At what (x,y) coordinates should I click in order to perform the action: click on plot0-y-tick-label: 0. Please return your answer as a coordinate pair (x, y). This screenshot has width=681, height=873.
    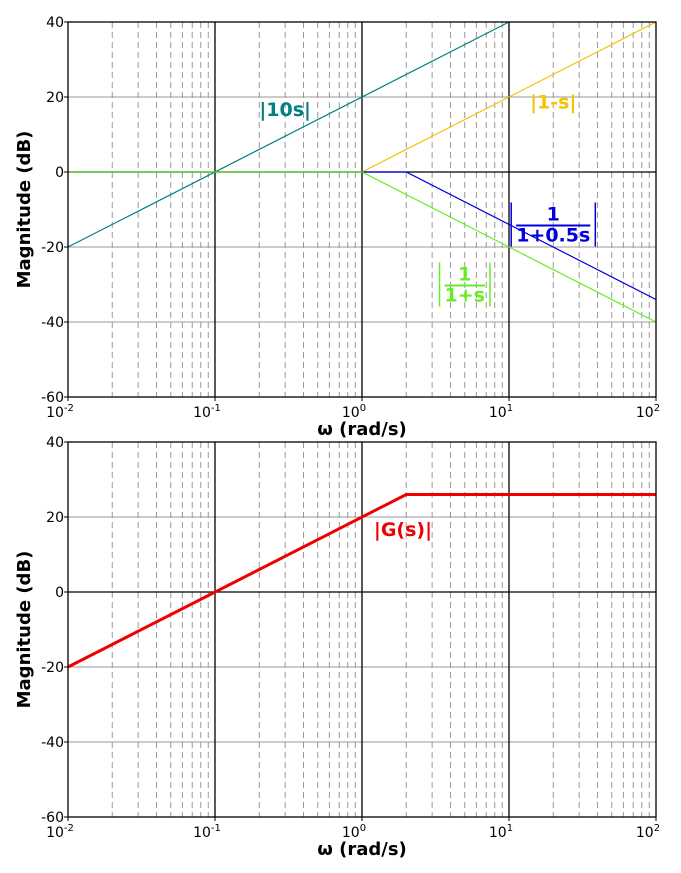
    Looking at the image, I should click on (59, 173).